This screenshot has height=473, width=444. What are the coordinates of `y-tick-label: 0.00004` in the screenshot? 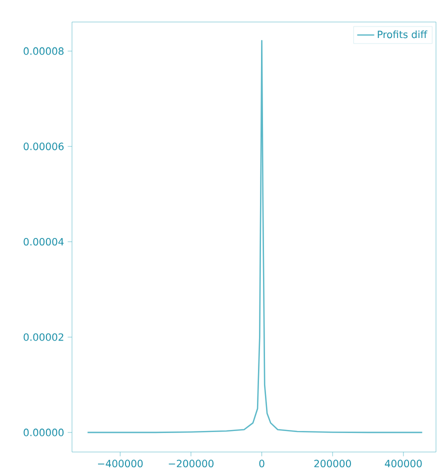 It's located at (44, 242).